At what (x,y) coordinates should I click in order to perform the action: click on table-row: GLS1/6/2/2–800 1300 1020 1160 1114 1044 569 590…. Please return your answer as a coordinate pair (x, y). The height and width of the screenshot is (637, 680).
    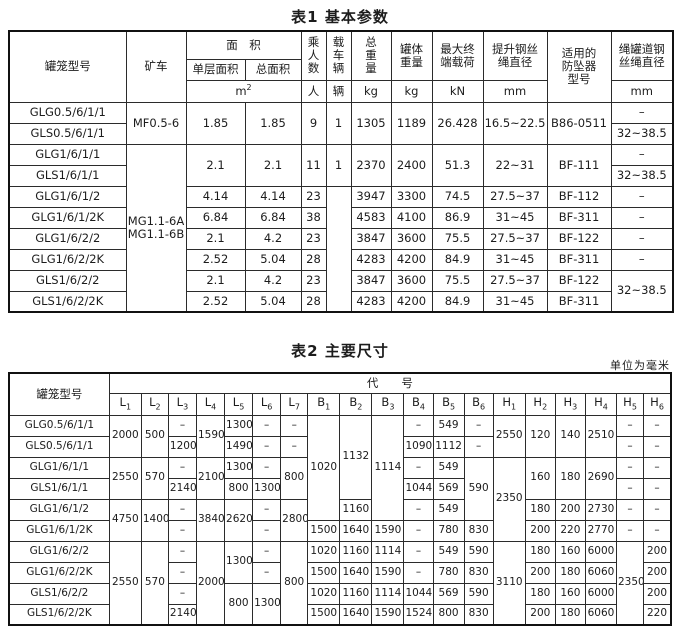
    Looking at the image, I should click on (340, 604).